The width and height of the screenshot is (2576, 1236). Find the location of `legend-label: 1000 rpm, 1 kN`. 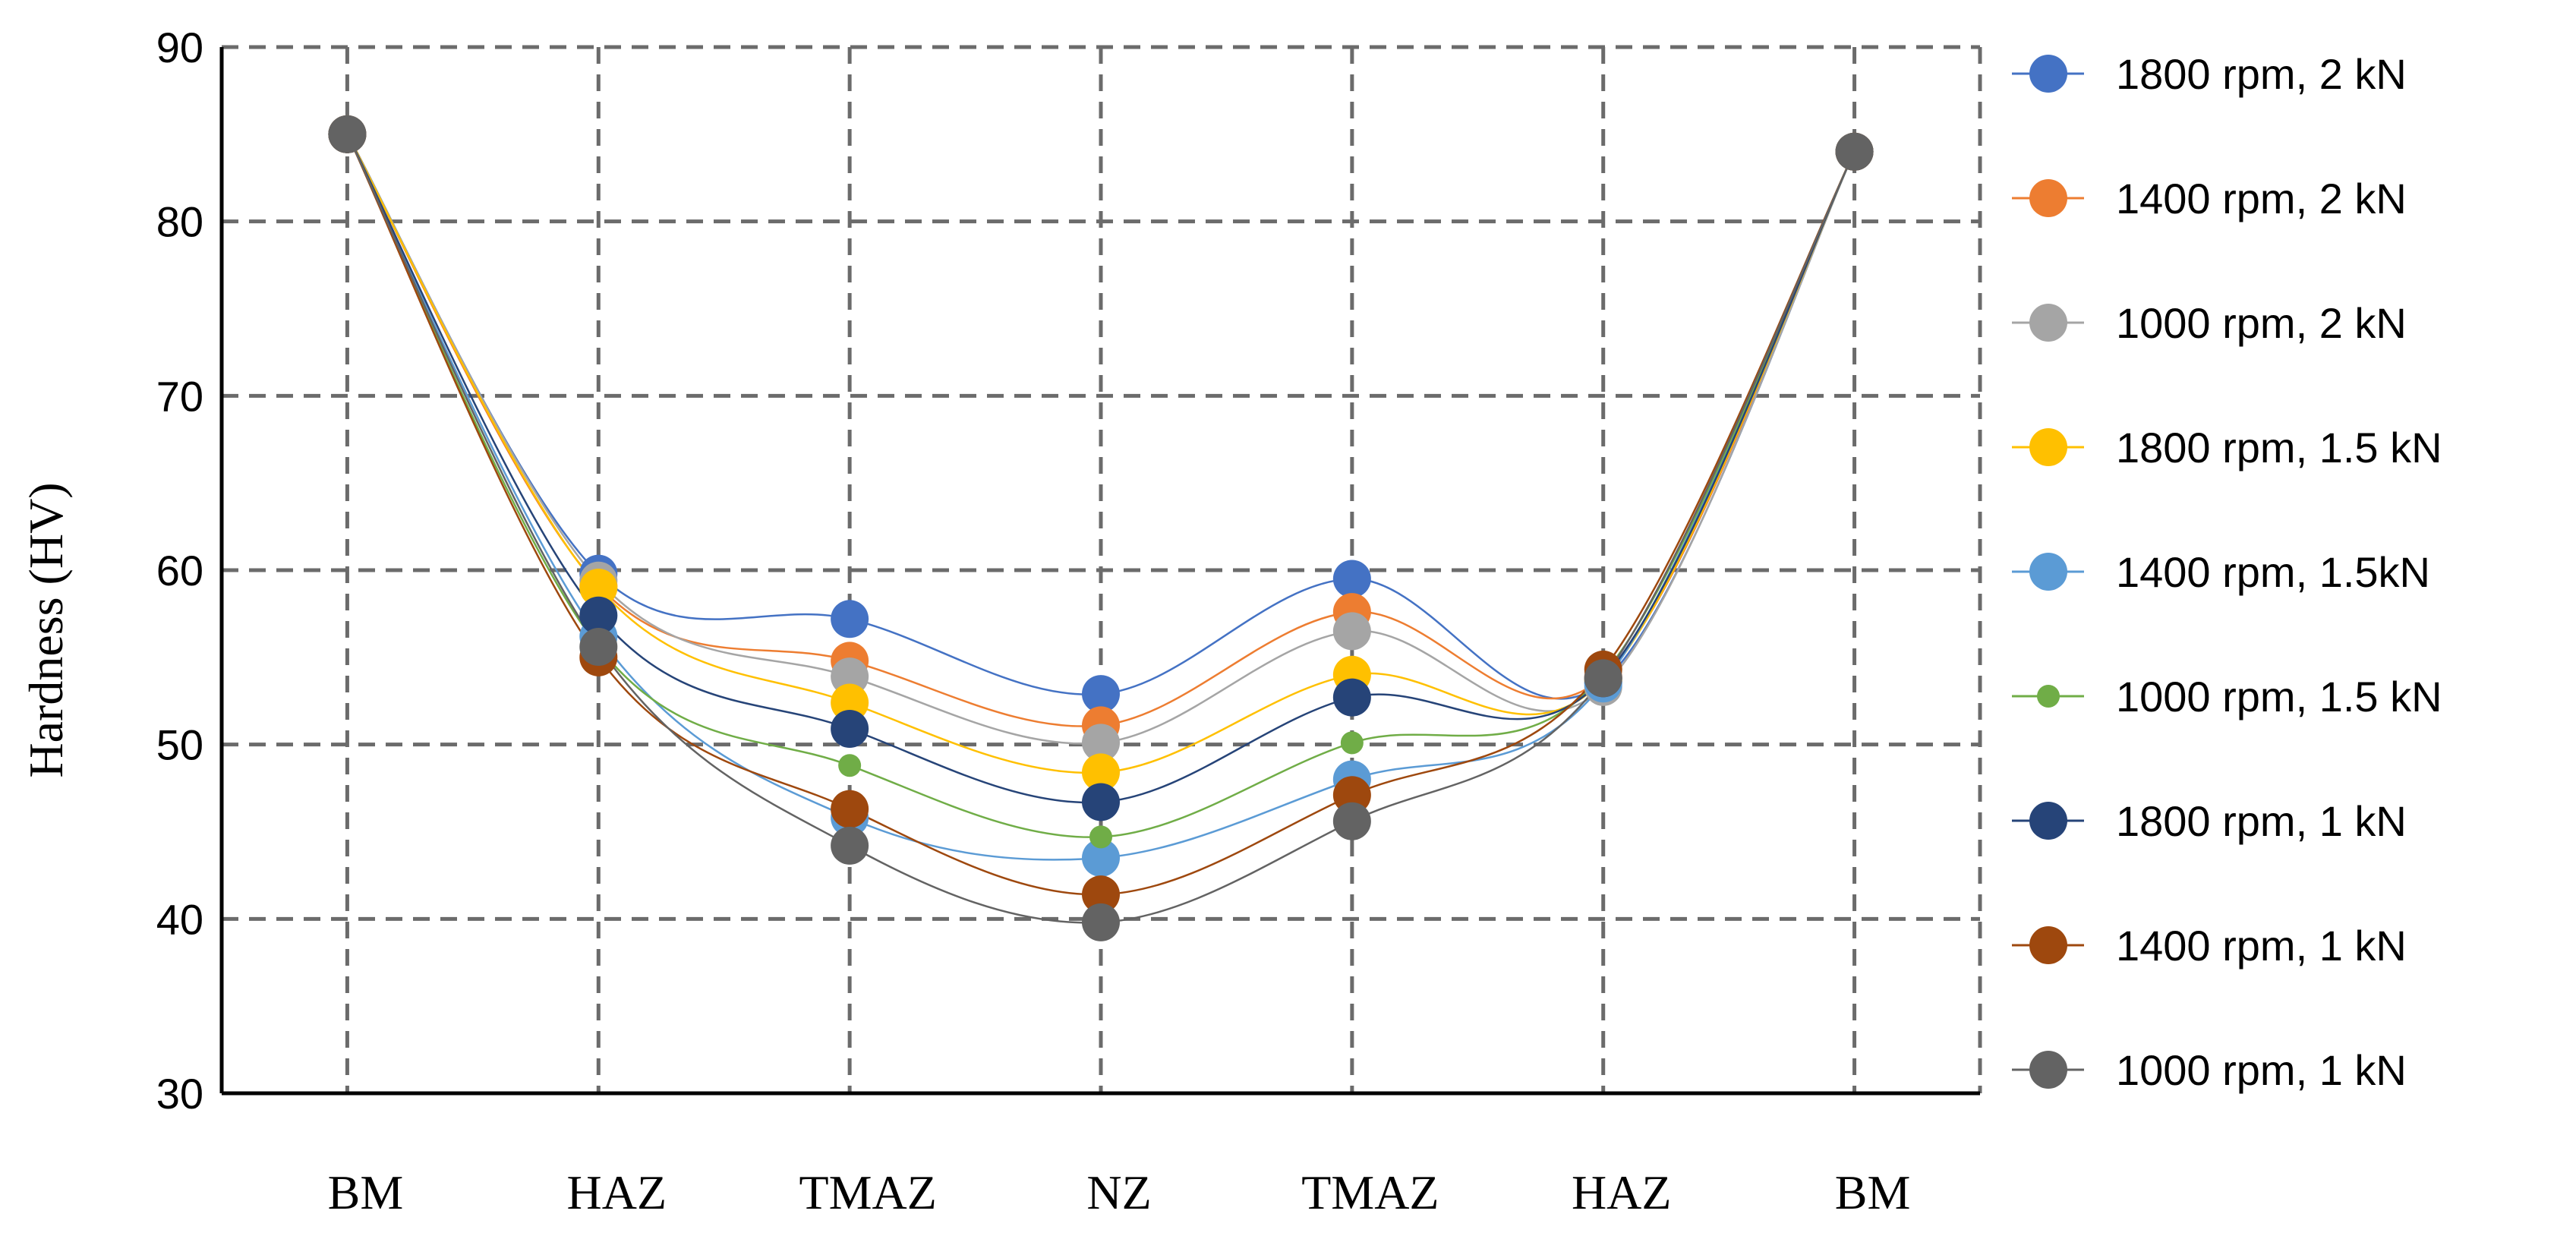

legend-label: 1000 rpm, 1 kN is located at coordinates (2261, 1070).